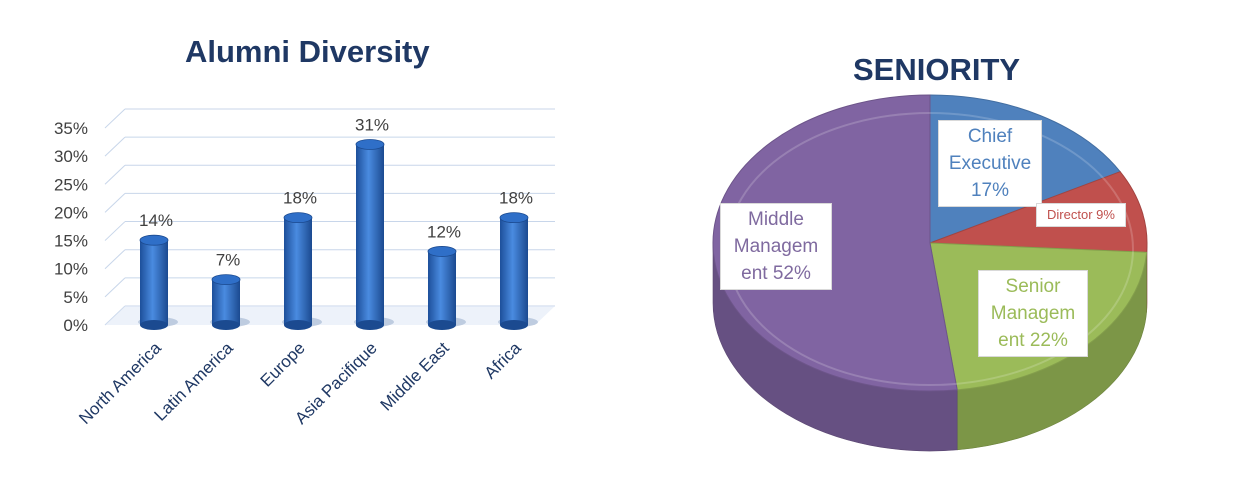 Image resolution: width=1245 pixels, height=487 pixels. I want to click on pie-label-line: ent 52%, so click(776, 273).